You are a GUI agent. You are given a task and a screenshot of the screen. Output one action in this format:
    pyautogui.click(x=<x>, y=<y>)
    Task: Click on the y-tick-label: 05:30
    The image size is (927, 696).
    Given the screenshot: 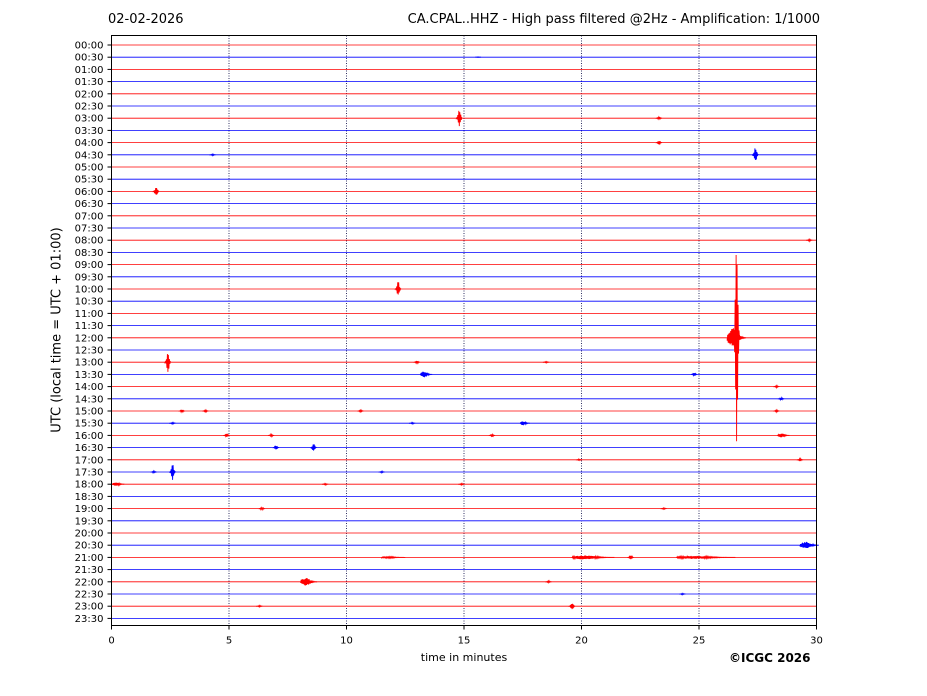 What is the action you would take?
    pyautogui.click(x=89, y=180)
    